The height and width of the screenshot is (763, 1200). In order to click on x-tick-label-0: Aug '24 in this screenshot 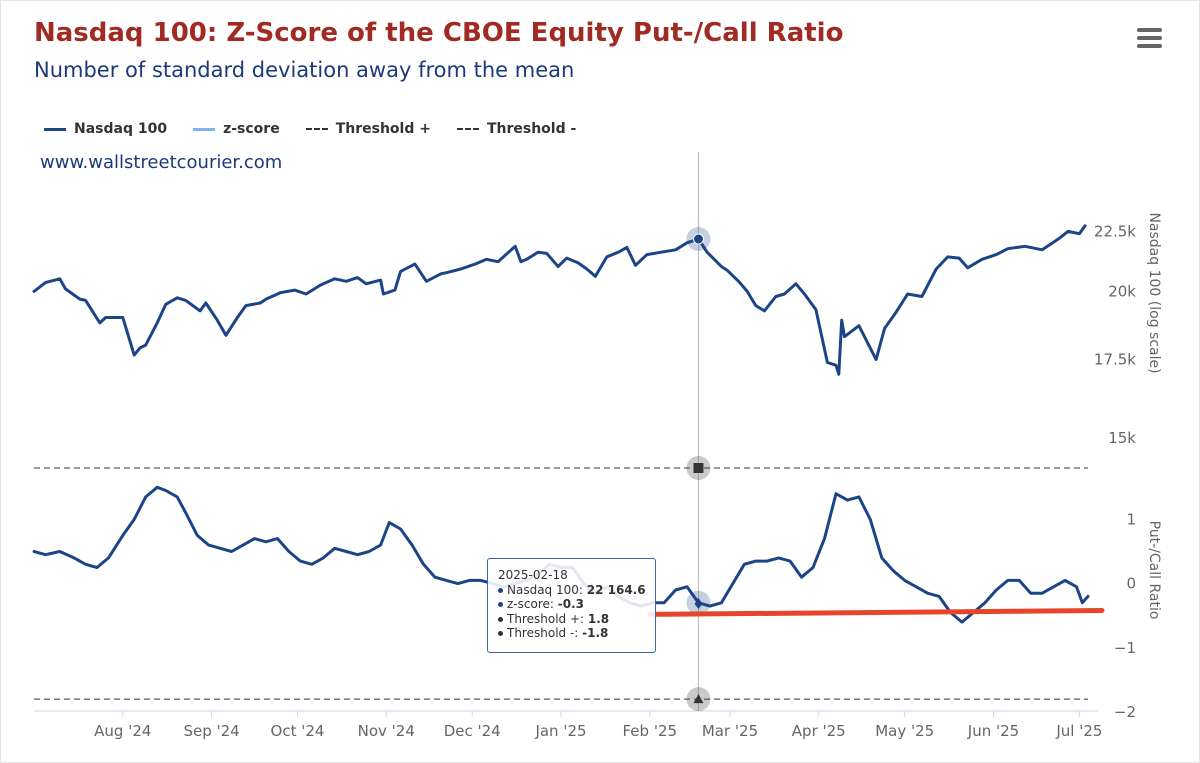, I will do `click(122, 731)`.